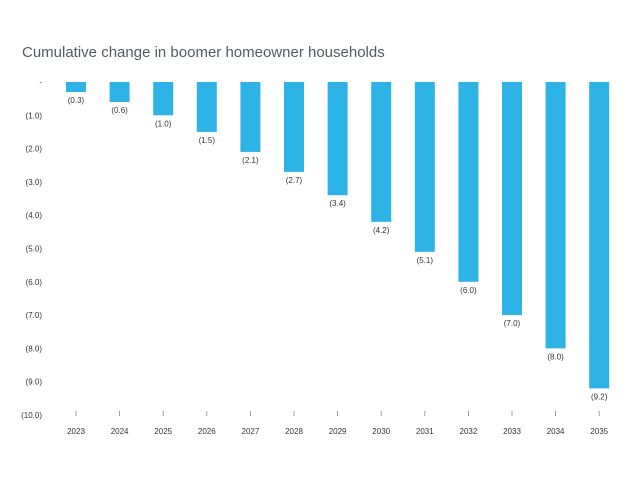 The width and height of the screenshot is (640, 480). What do you see at coordinates (120, 431) in the screenshot?
I see `x-tick-label-2024: 2024` at bounding box center [120, 431].